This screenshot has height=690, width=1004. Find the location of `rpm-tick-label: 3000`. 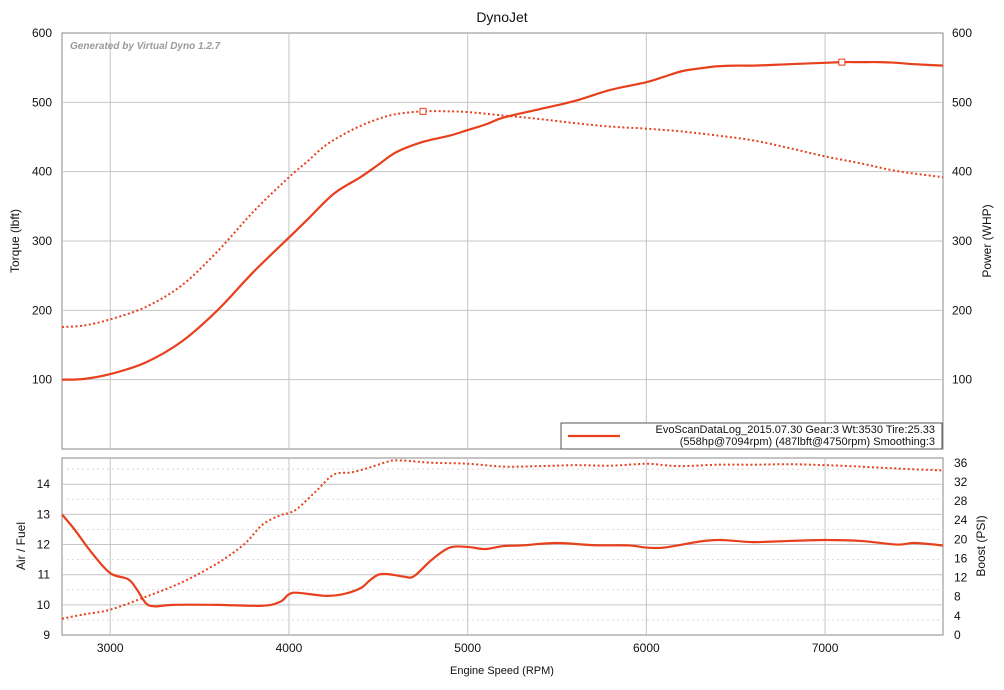

rpm-tick-label: 3000 is located at coordinates (110, 648).